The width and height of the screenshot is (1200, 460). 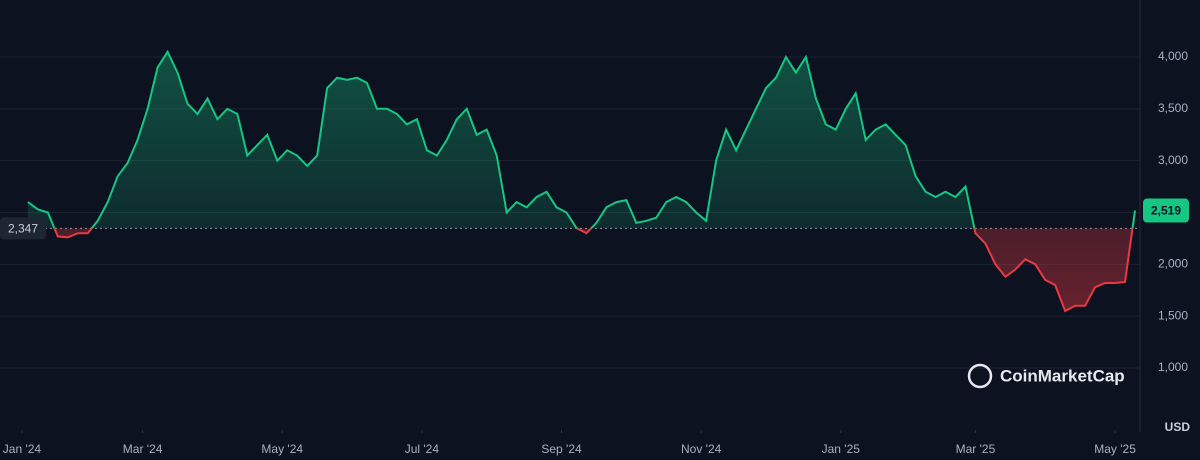 What do you see at coordinates (1173, 367) in the screenshot?
I see `y-tick-label: 1,000` at bounding box center [1173, 367].